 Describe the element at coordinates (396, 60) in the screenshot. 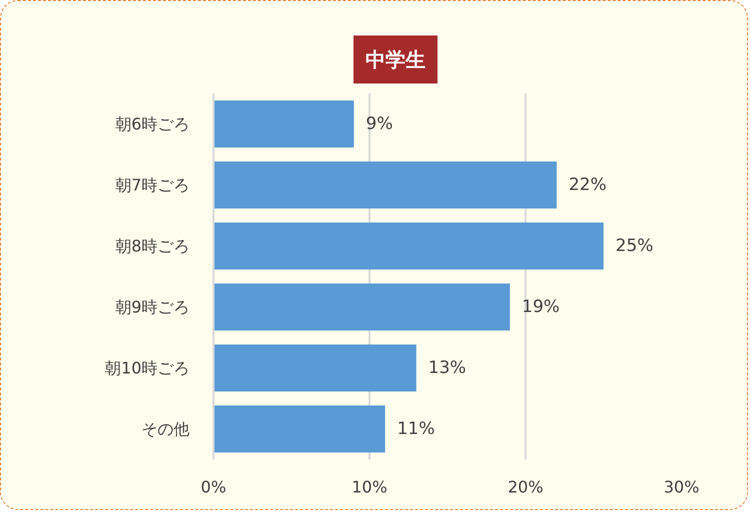

I see `chart-title: 中学生` at that location.